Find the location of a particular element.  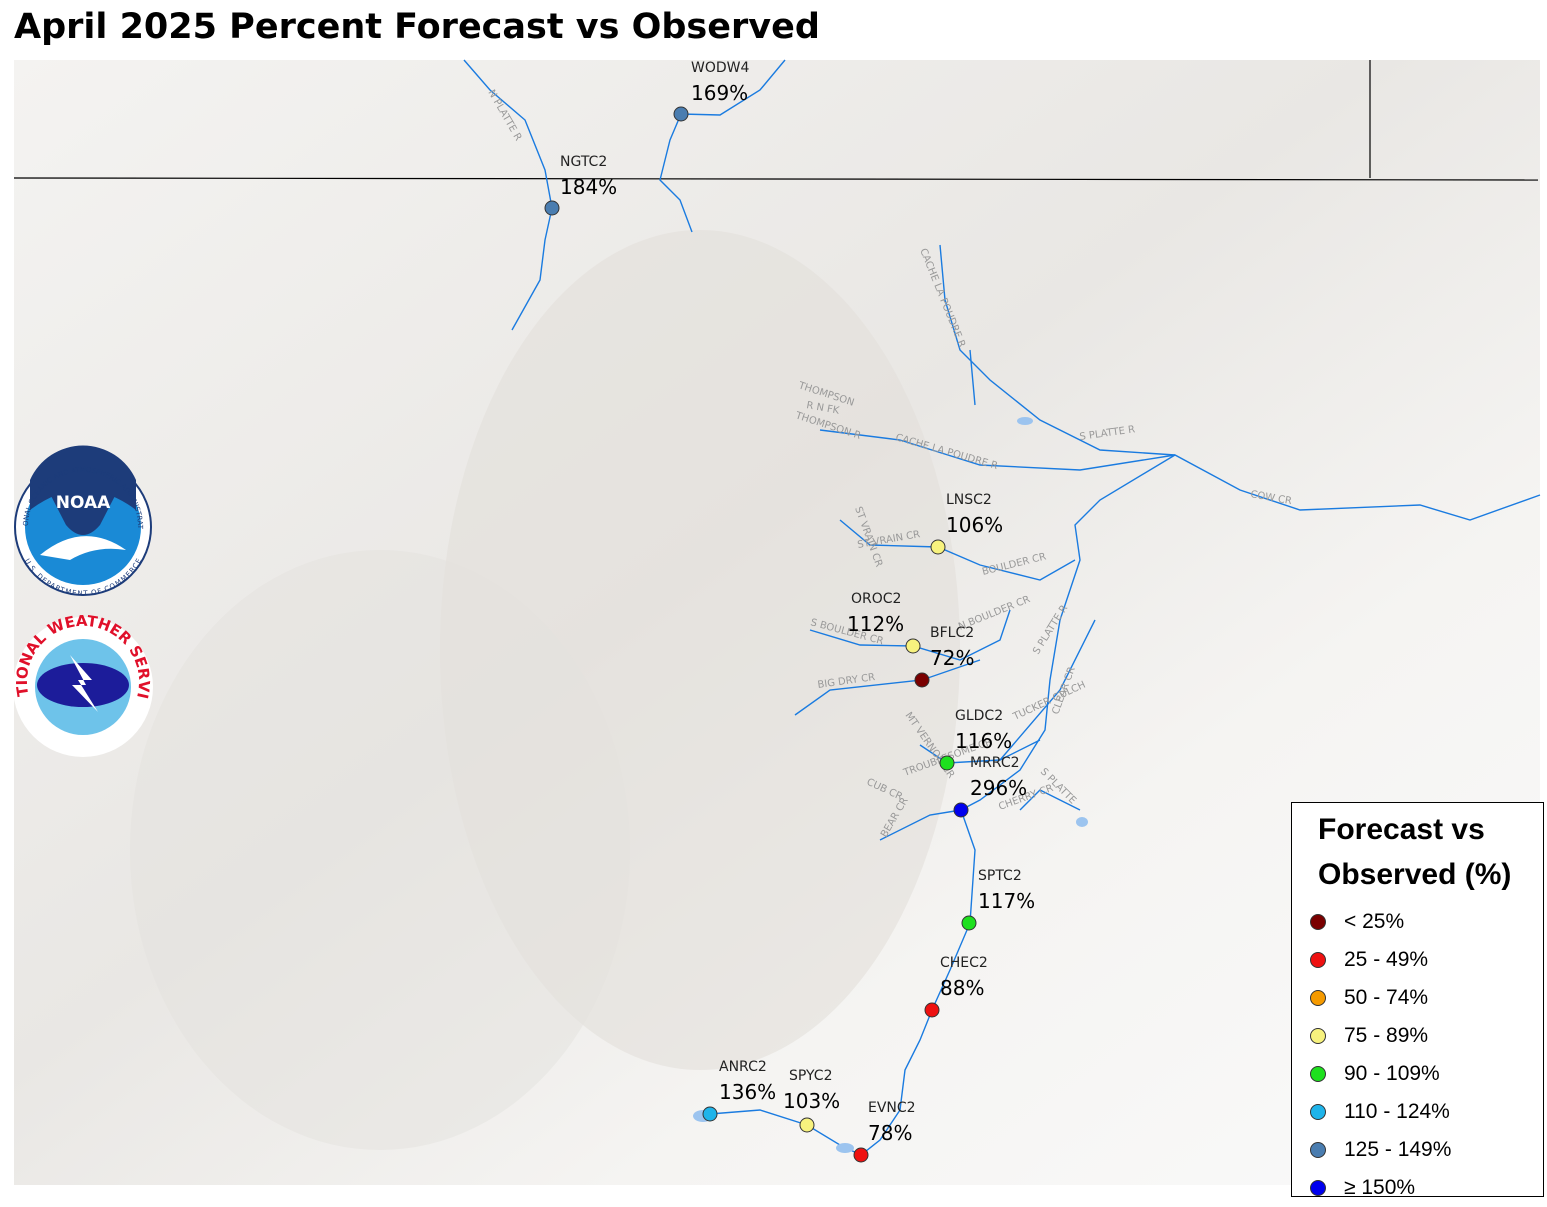

map-title: April 2025 Percent Forecast vs Observed is located at coordinates (417, 27).